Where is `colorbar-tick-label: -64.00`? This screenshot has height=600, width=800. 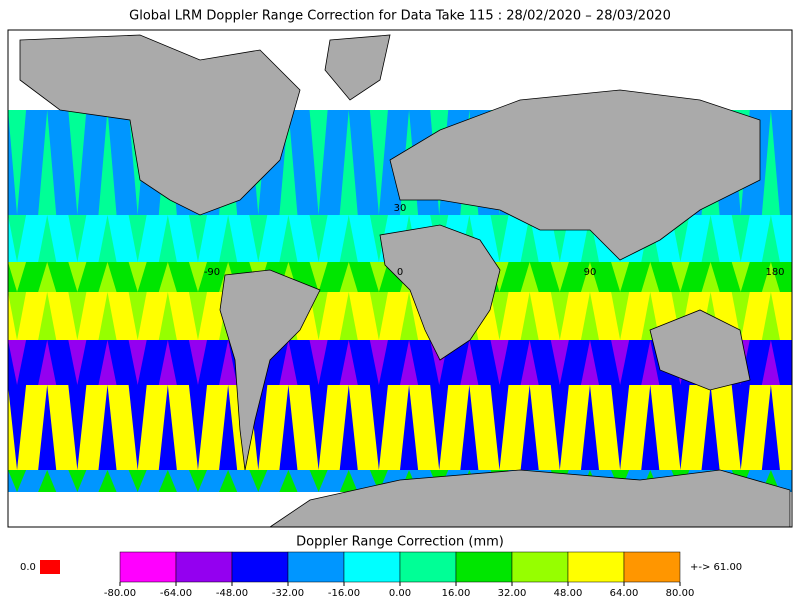
colorbar-tick-label: -64.00 is located at coordinates (176, 593).